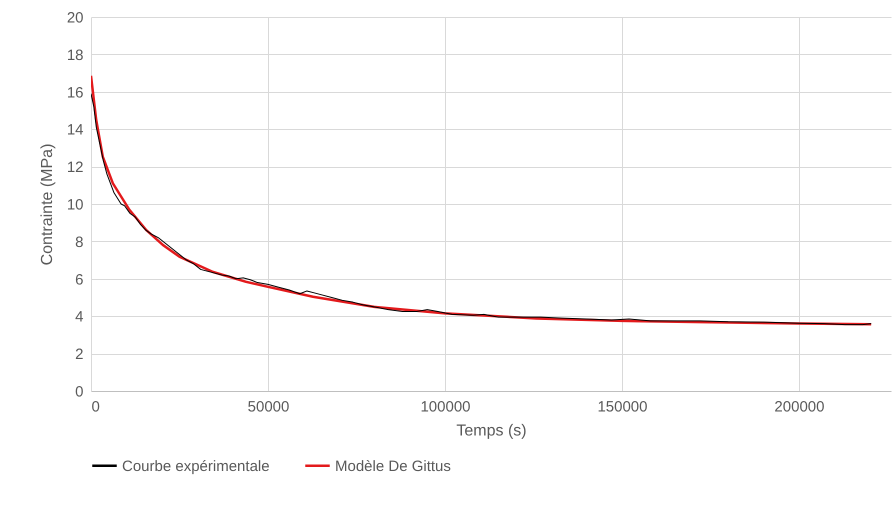  Describe the element at coordinates (75, 167) in the screenshot. I see `y-tick-label: 12` at that location.